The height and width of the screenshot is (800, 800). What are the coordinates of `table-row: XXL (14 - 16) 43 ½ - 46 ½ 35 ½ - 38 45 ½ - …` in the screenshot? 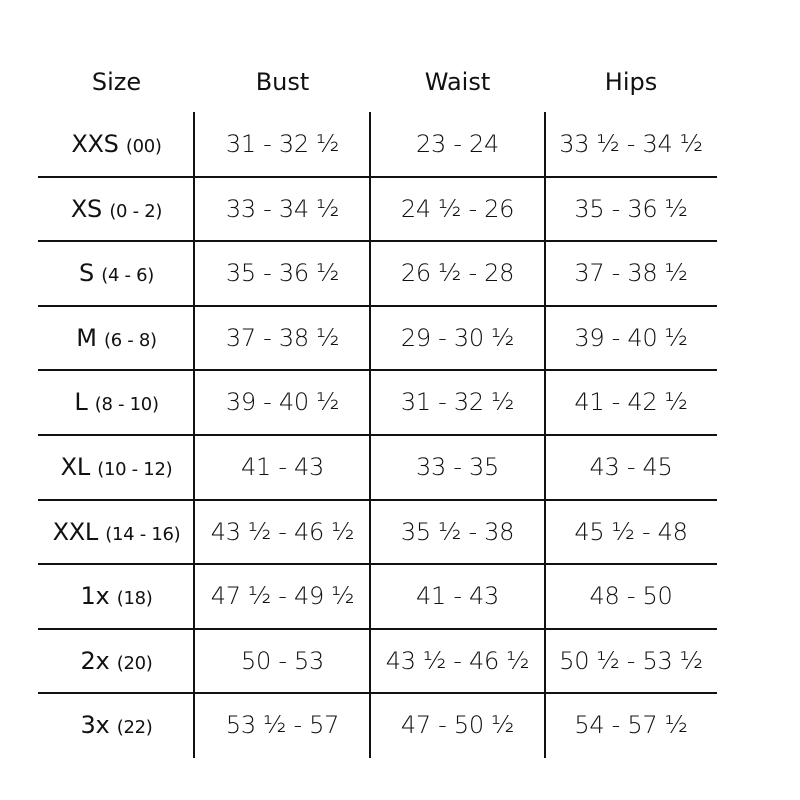 It's located at (377, 532).